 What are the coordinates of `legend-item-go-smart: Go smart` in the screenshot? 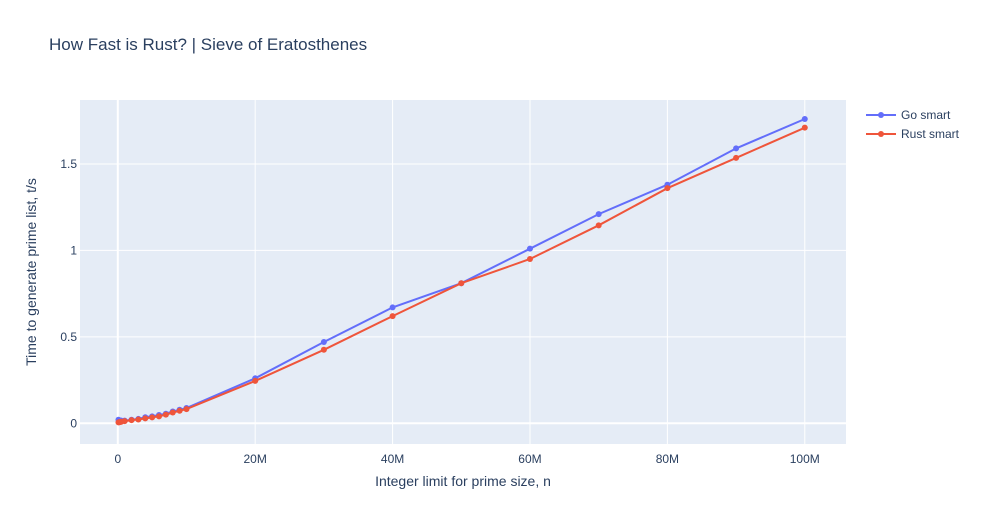 It's located at (908, 115).